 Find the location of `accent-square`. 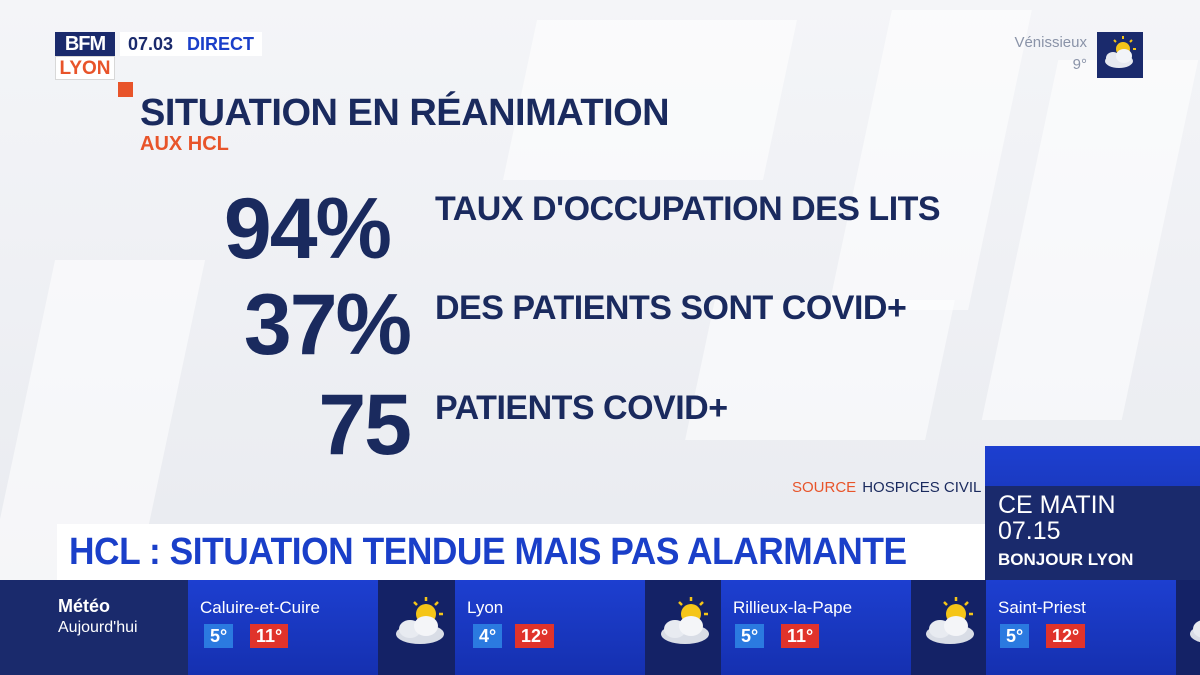

accent-square is located at coordinates (125, 89).